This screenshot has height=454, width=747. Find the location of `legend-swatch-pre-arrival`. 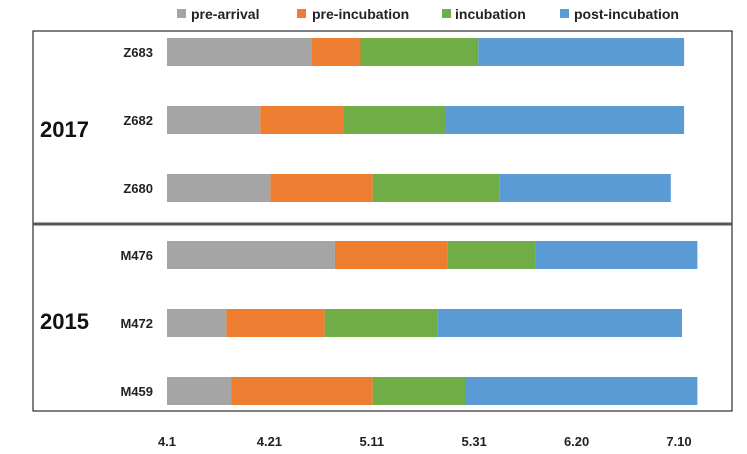

legend-swatch-pre-arrival is located at coordinates (181, 13).